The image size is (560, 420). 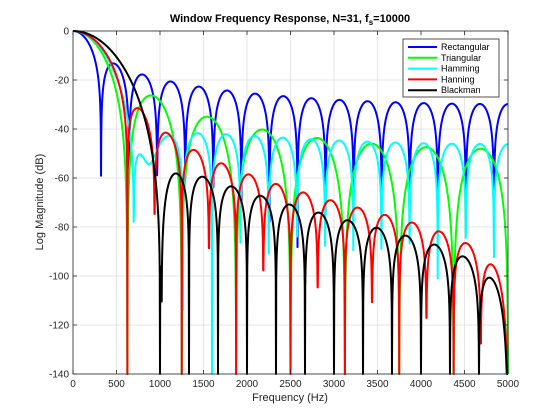 I want to click on x-tick-label: 3000, so click(x=334, y=384).